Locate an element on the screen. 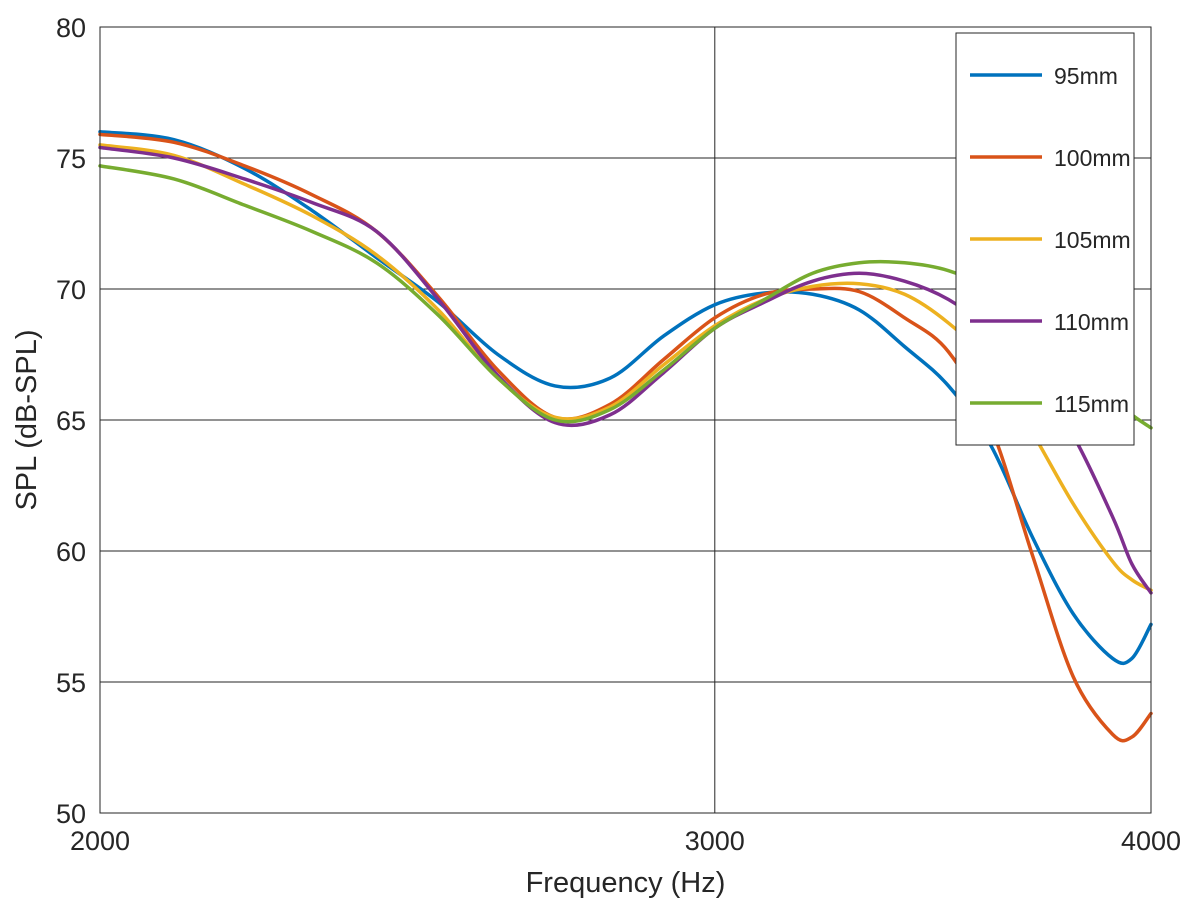 This screenshot has height=900, width=1200. x-axis-label: Frequency (Hz) is located at coordinates (626, 883).